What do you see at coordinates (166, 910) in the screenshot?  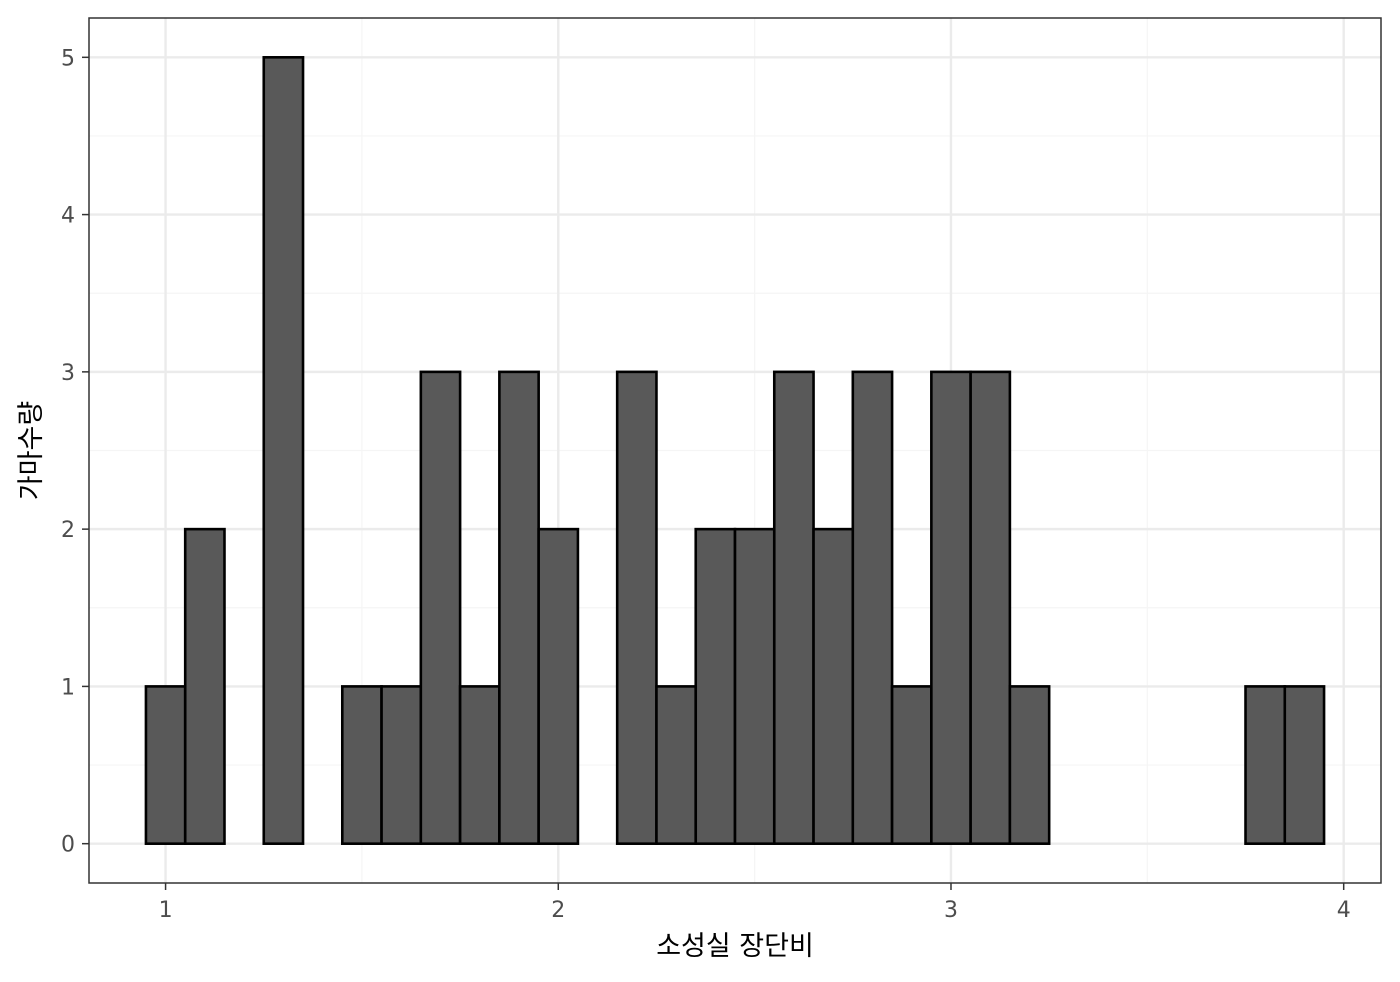 I see `x-tick-label: 1` at bounding box center [166, 910].